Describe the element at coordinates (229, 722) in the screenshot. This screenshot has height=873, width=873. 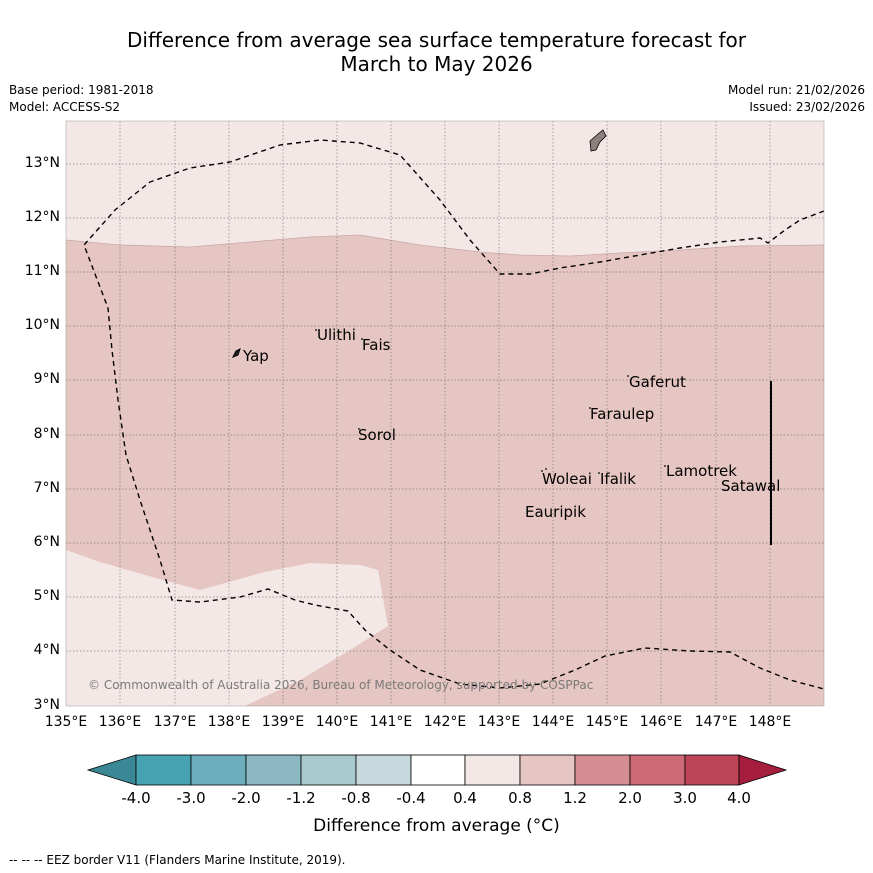
I see `lon-tick: 138°E` at that location.